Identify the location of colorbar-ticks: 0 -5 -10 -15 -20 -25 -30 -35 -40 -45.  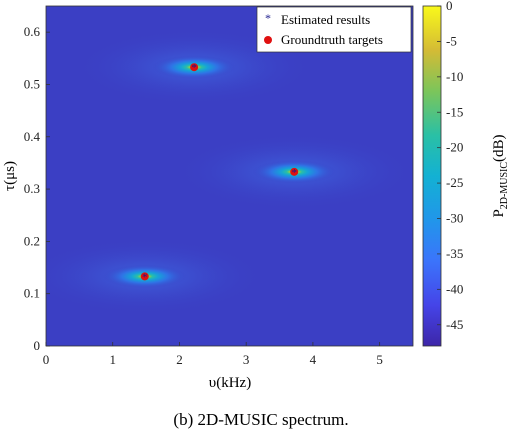
(450, 166).